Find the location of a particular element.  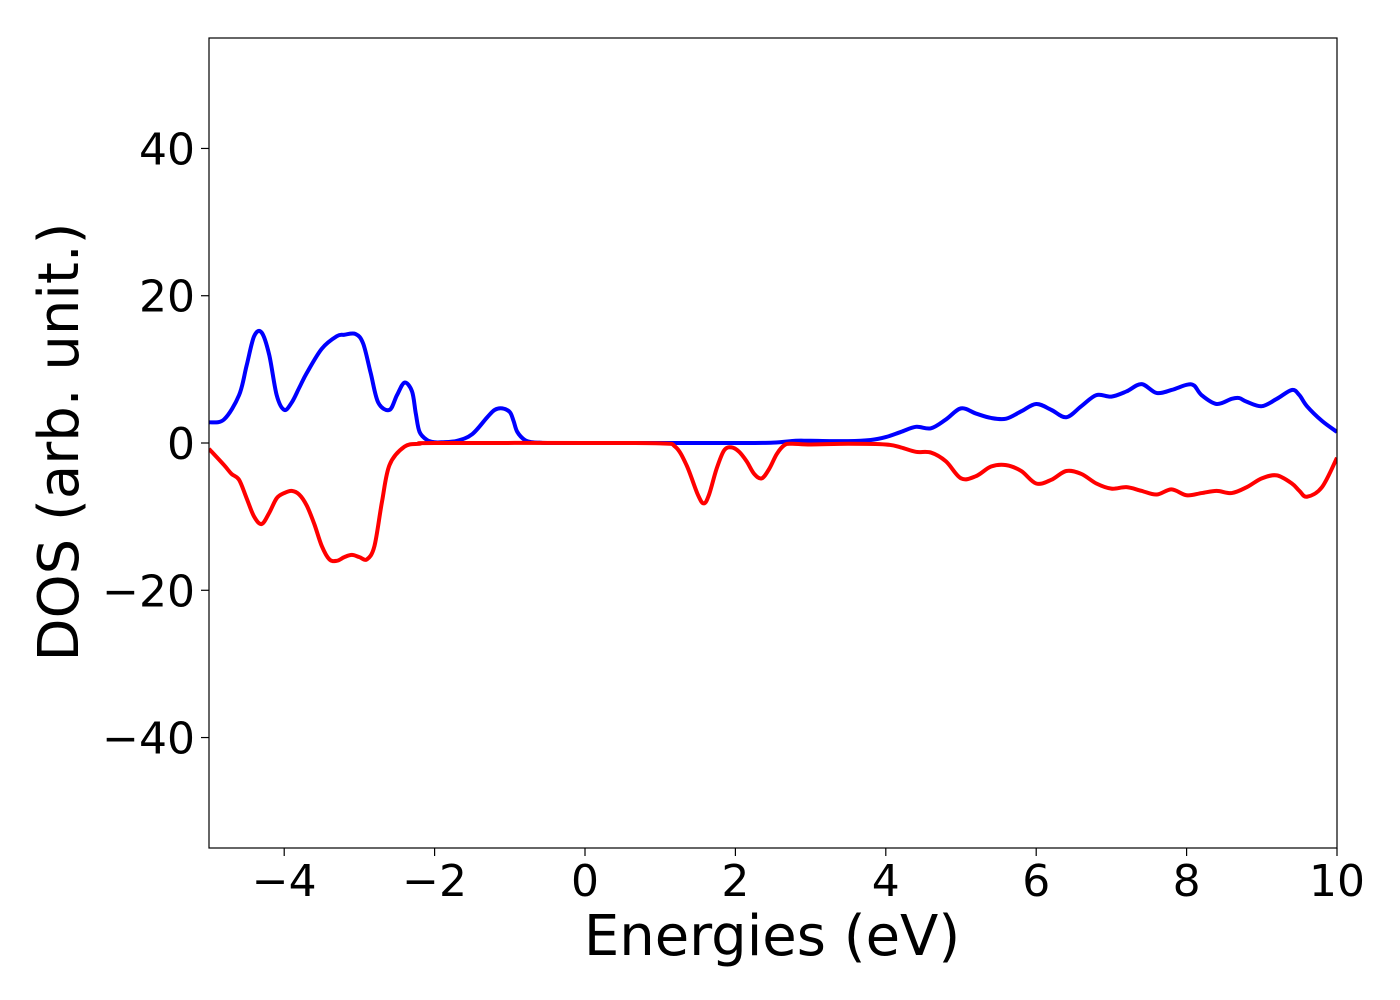

x-tick-label: 6 is located at coordinates (1036, 881).